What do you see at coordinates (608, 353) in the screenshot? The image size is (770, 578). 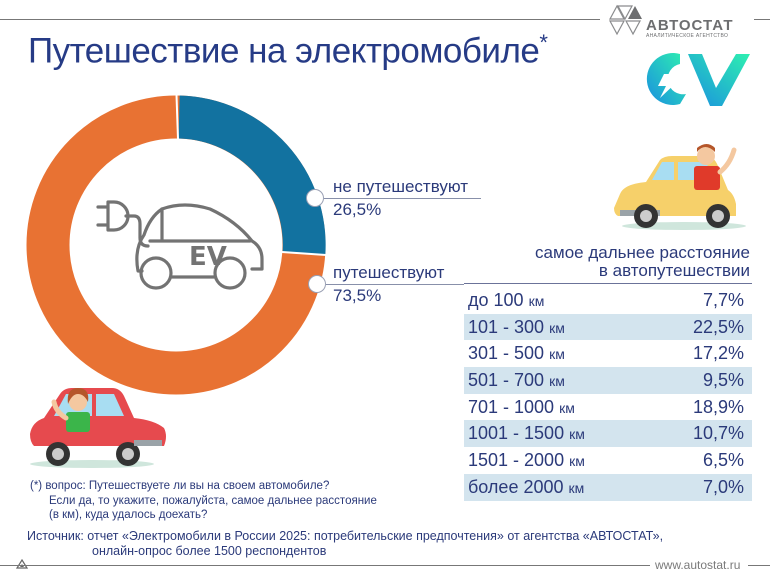 I see `table-row: 301 - 500 км 17,2%` at bounding box center [608, 353].